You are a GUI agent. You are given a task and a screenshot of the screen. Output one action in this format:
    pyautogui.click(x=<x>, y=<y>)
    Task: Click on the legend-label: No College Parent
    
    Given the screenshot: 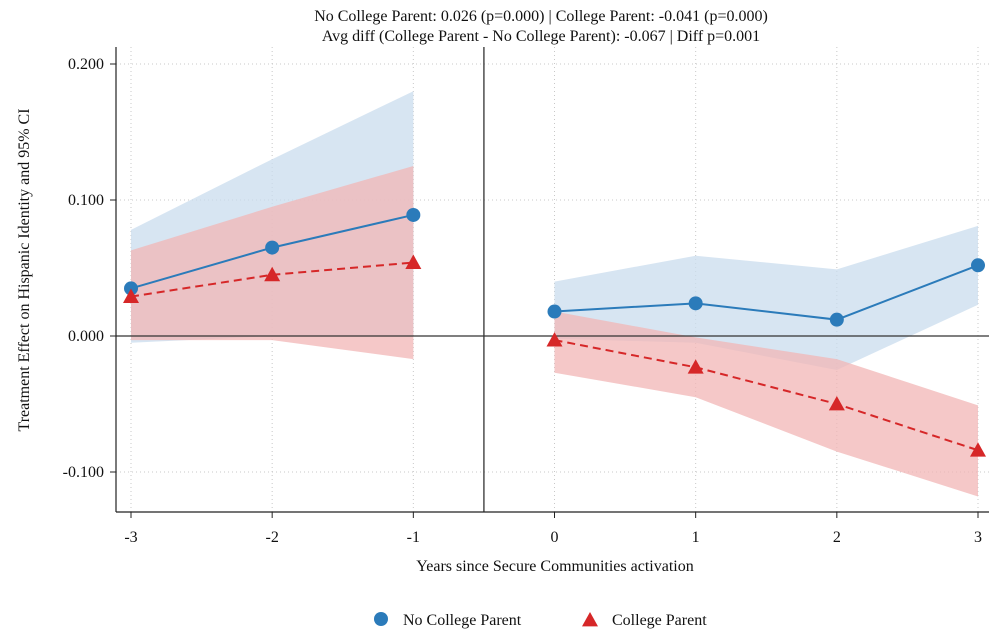 What is the action you would take?
    pyautogui.click(x=462, y=620)
    